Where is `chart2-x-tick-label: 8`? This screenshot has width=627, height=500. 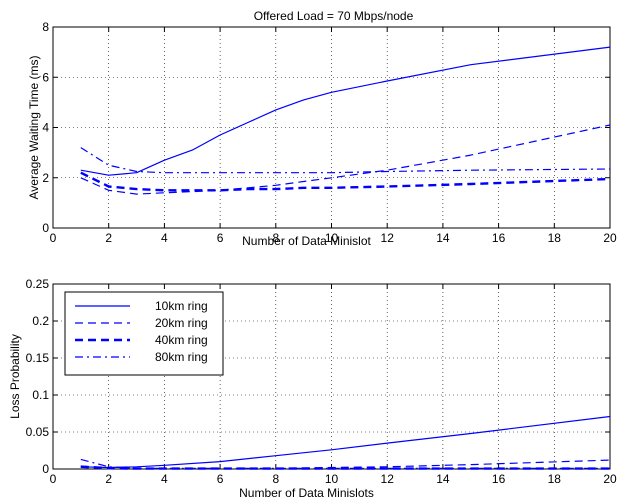
chart2-x-tick-label: 8 is located at coordinates (275, 479).